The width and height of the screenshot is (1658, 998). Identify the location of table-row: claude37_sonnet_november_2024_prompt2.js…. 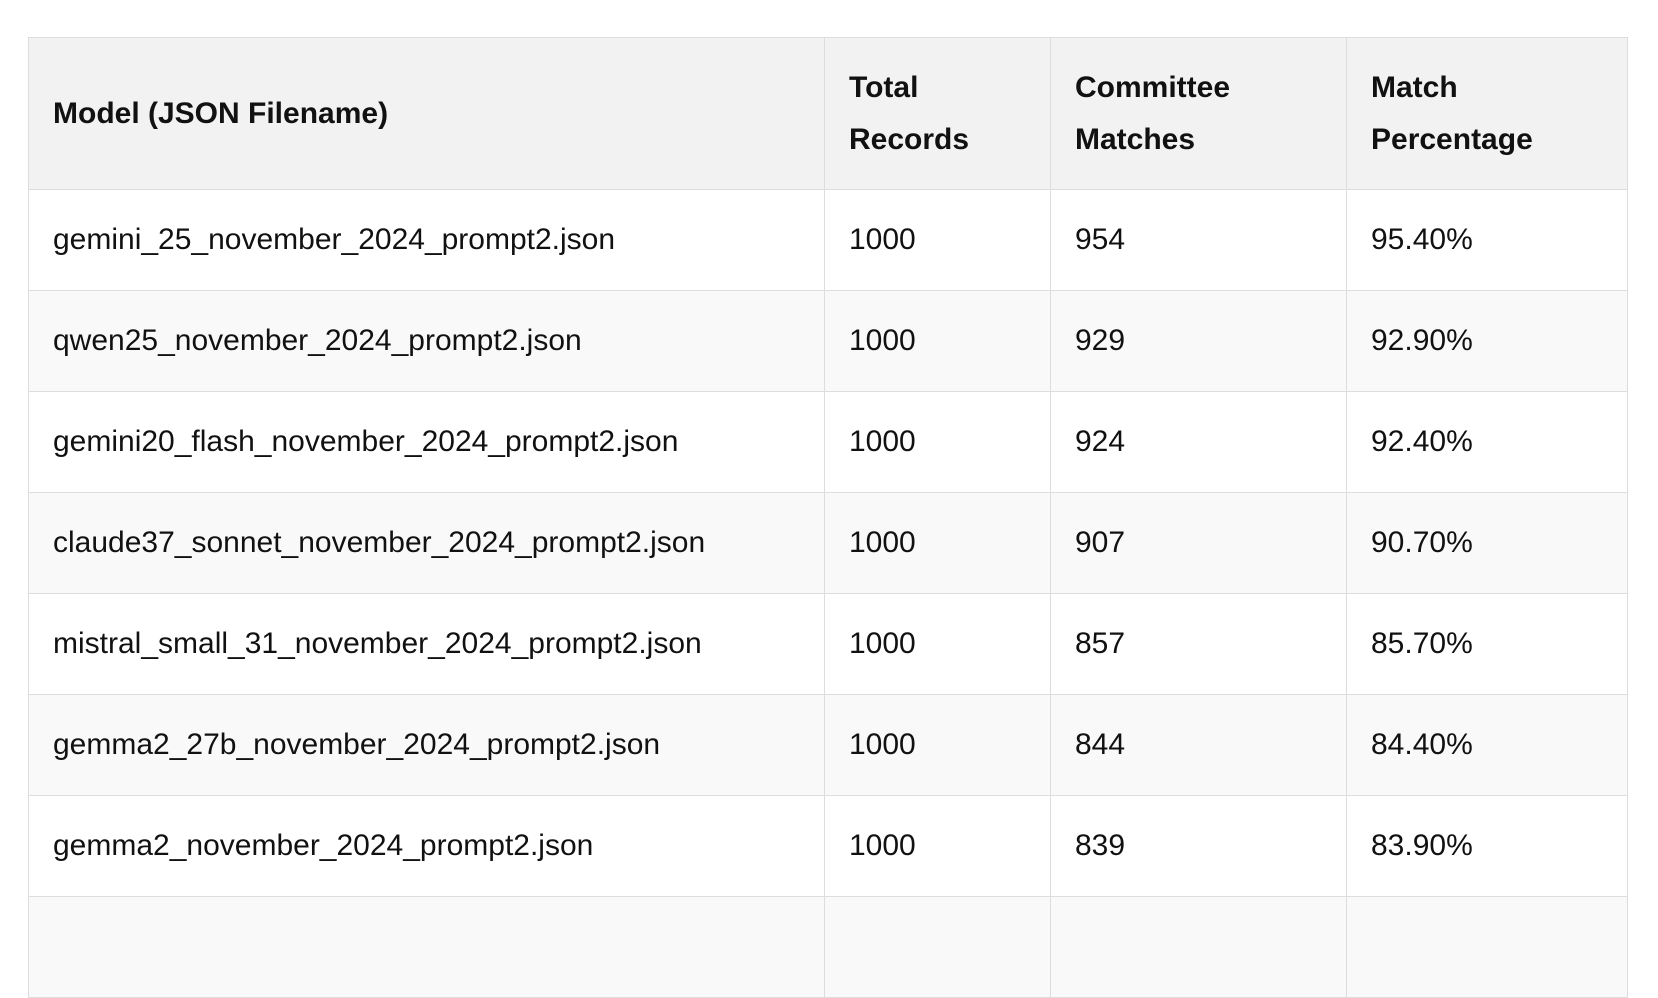
(828, 543).